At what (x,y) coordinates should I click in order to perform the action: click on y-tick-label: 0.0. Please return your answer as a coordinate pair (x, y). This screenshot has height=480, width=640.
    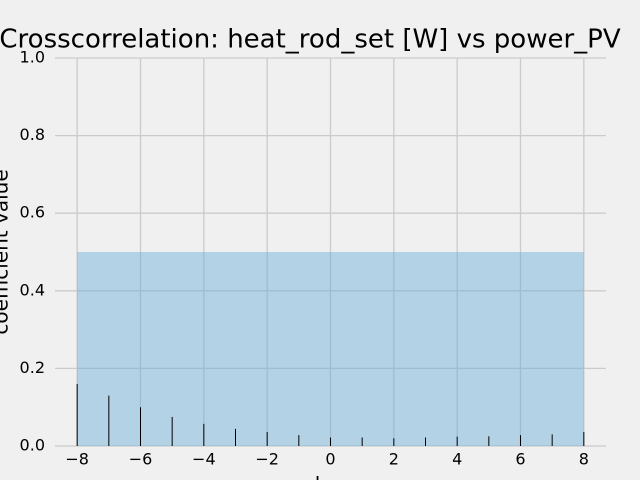
    Looking at the image, I should click on (32, 445).